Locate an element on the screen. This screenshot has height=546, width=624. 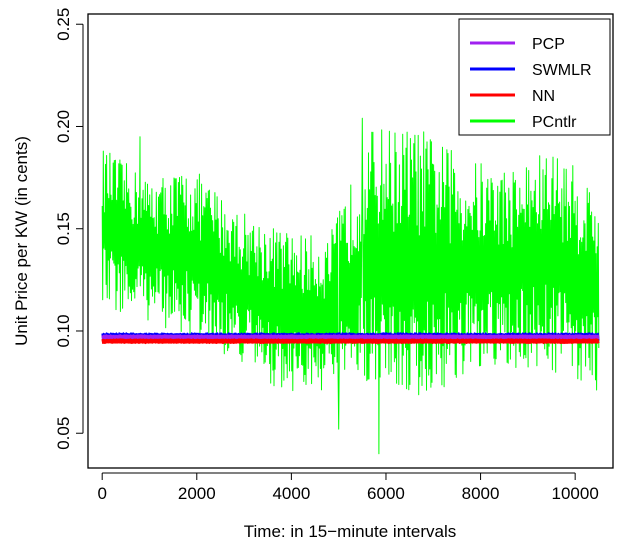
x-axis: 0 2000 4000 6000 8000 10000 is located at coordinates (348, 487).